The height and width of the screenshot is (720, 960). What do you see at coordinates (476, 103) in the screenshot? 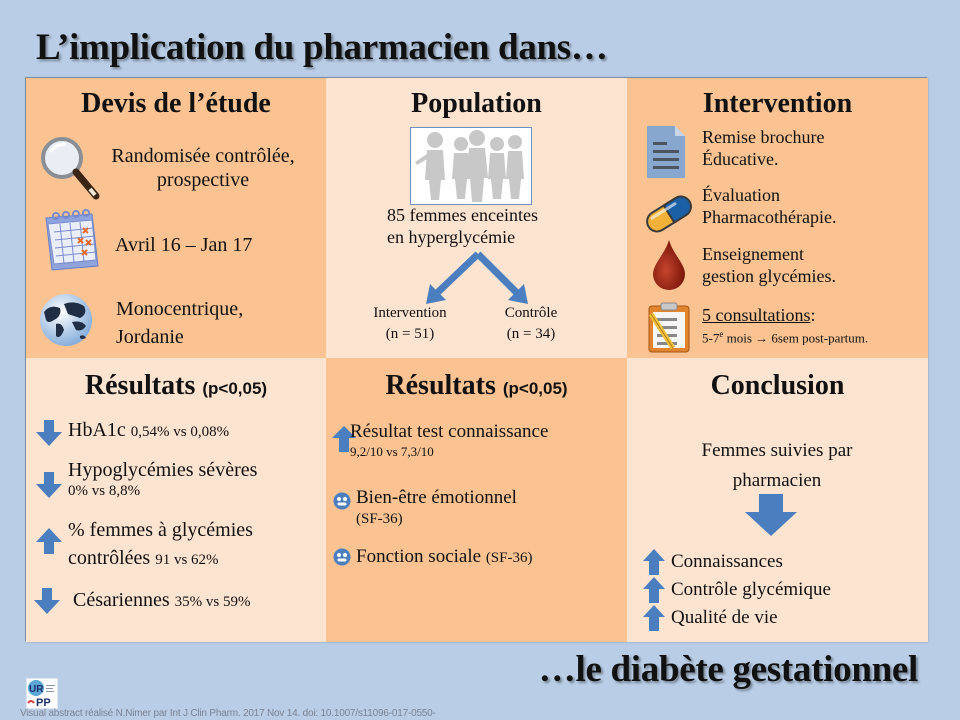
I see `population-title: Population` at bounding box center [476, 103].